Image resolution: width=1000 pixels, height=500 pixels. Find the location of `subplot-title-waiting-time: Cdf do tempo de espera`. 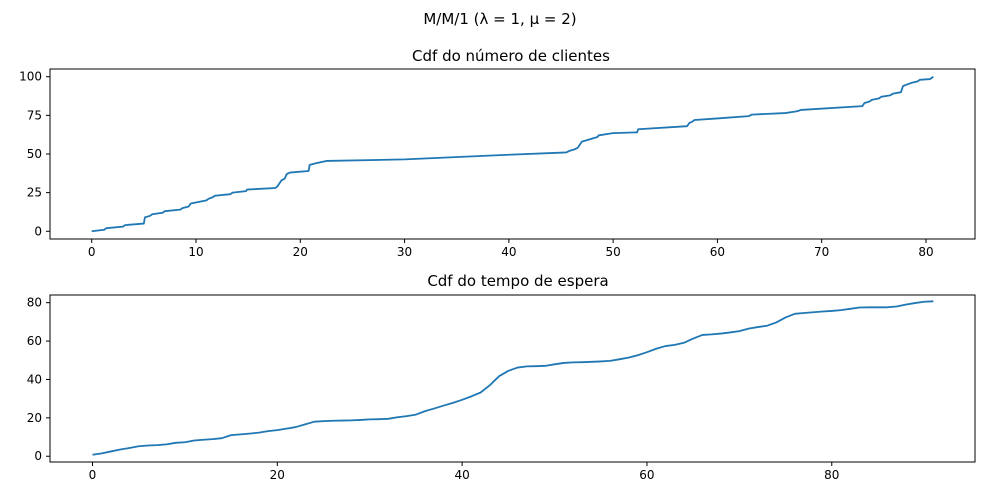

subplot-title-waiting-time: Cdf do tempo de espera is located at coordinates (517, 281).